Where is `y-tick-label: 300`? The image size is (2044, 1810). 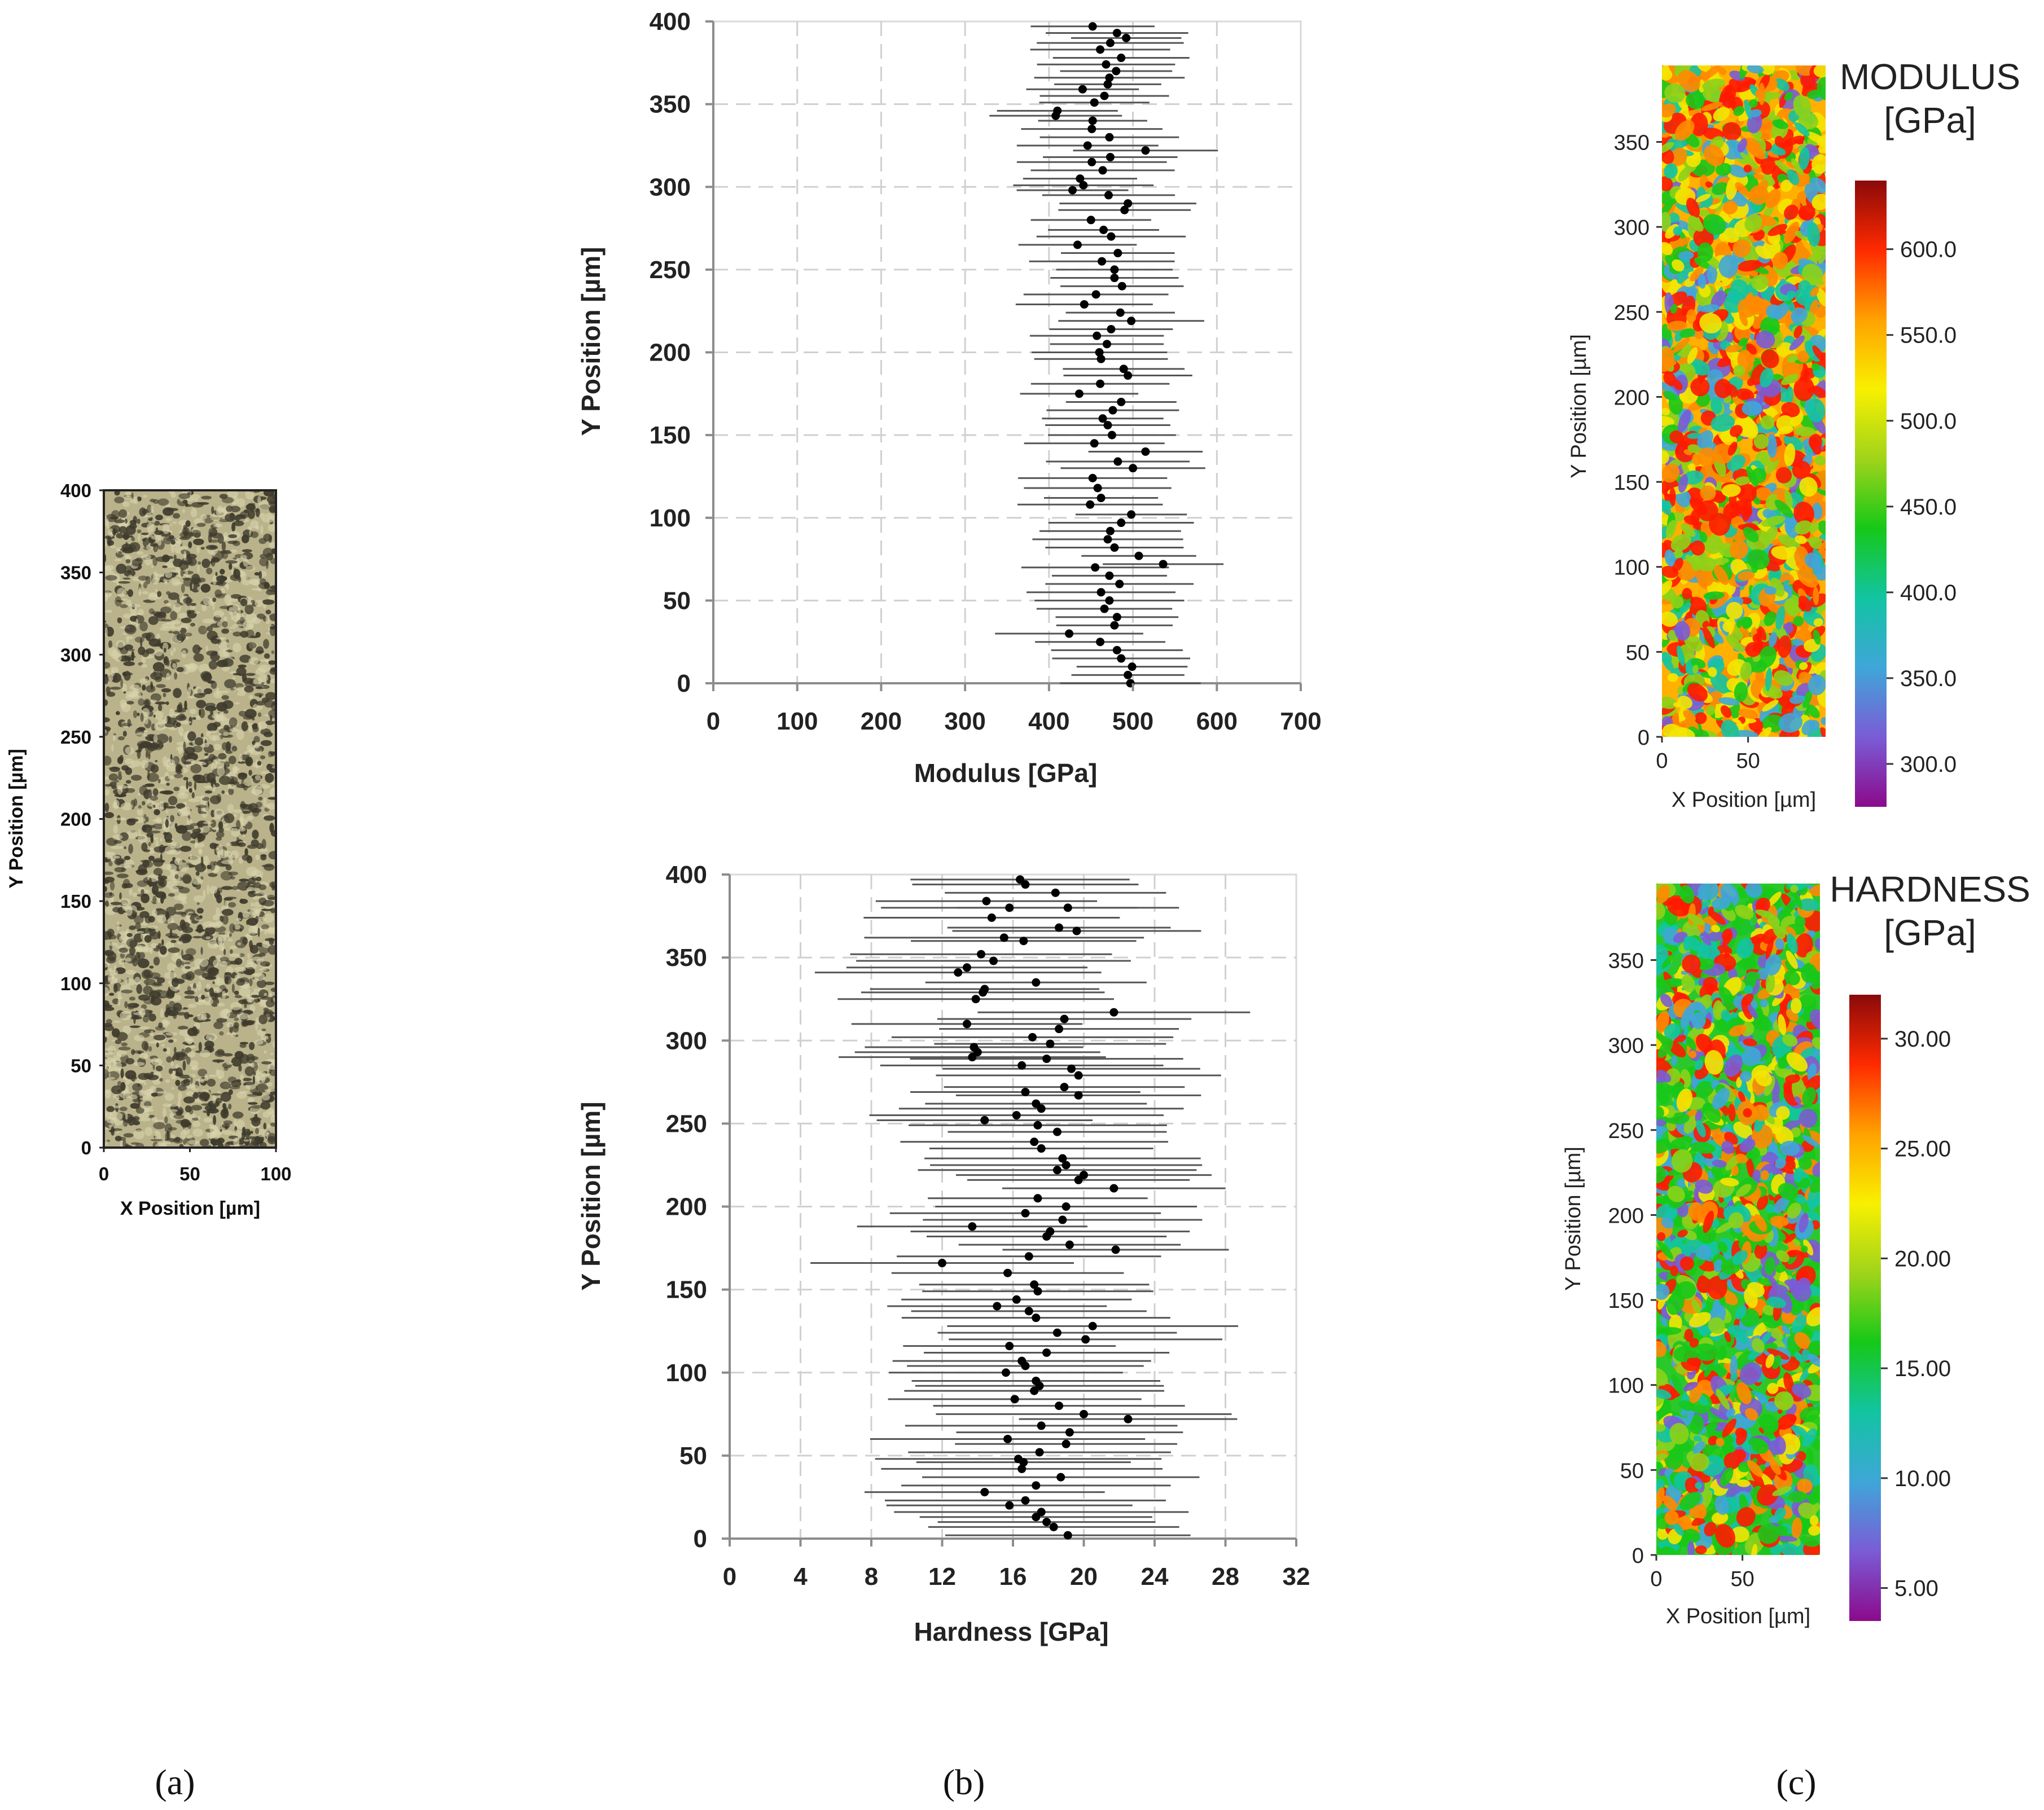
y-tick-label: 300 is located at coordinates (686, 1041).